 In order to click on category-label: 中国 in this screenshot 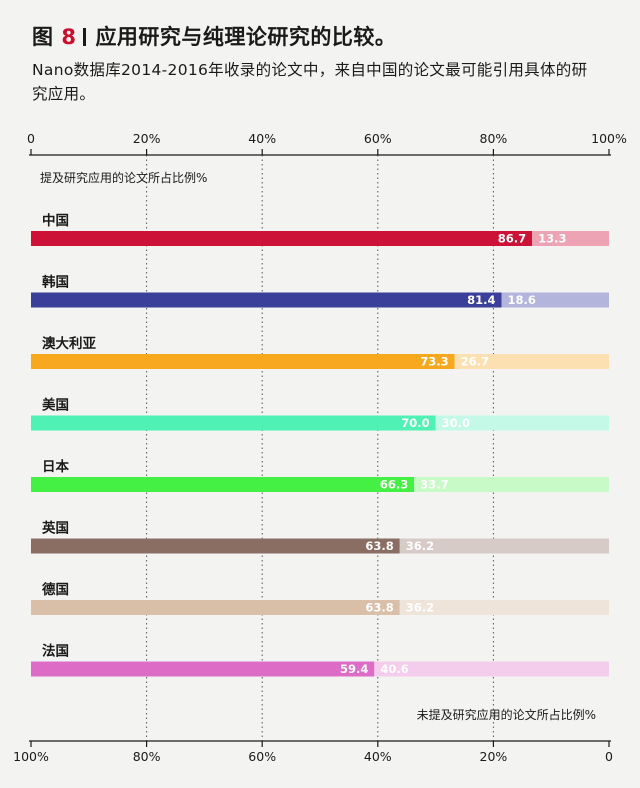, I will do `click(55, 220)`.